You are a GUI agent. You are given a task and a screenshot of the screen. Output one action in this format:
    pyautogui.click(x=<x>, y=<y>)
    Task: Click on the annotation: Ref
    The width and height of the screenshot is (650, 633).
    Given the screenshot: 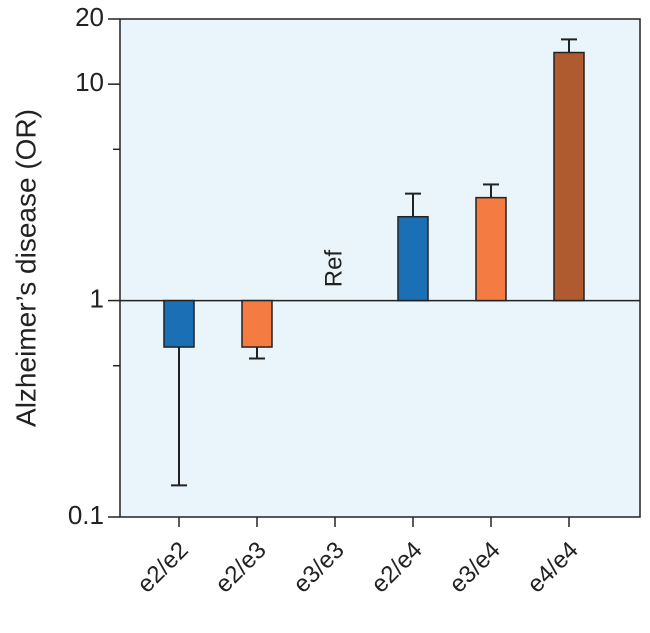 What is the action you would take?
    pyautogui.click(x=333, y=269)
    